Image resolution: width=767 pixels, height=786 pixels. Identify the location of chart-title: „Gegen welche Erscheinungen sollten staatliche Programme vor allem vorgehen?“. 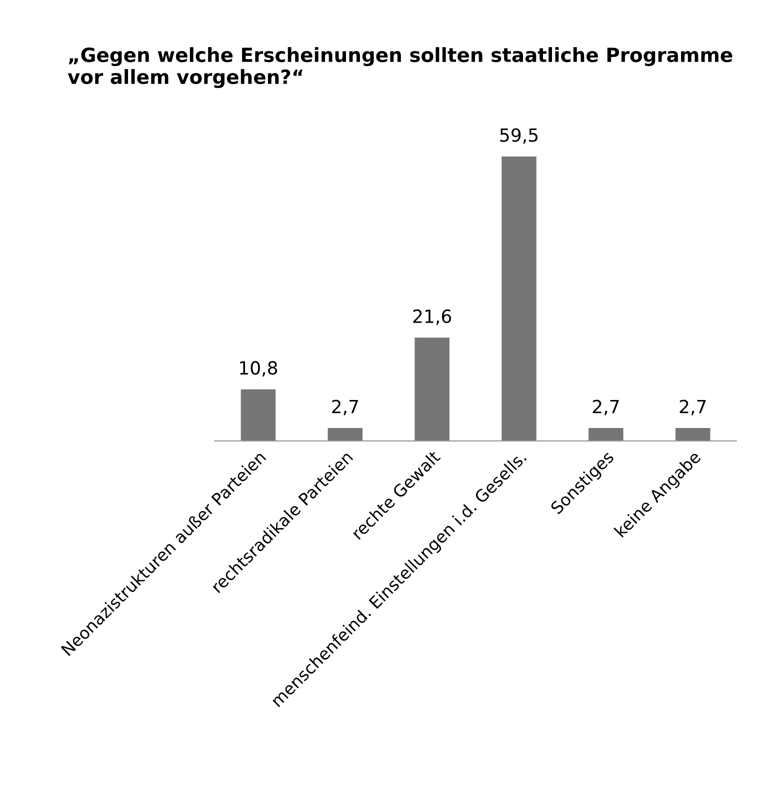
(400, 67).